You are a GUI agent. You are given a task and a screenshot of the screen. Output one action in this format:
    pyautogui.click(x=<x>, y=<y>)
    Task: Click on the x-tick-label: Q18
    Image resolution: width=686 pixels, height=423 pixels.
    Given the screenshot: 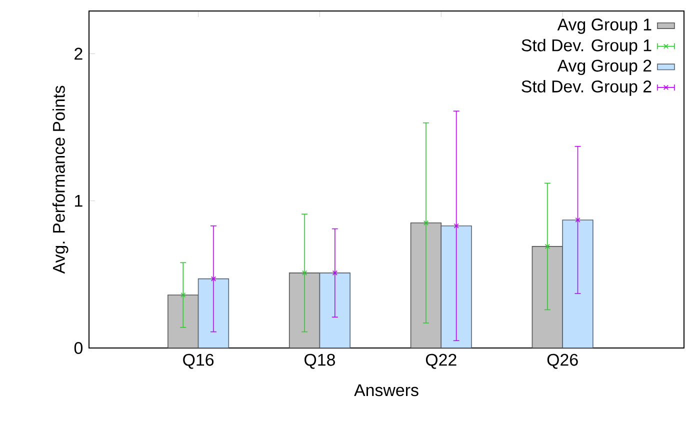 What is the action you would take?
    pyautogui.click(x=319, y=361)
    